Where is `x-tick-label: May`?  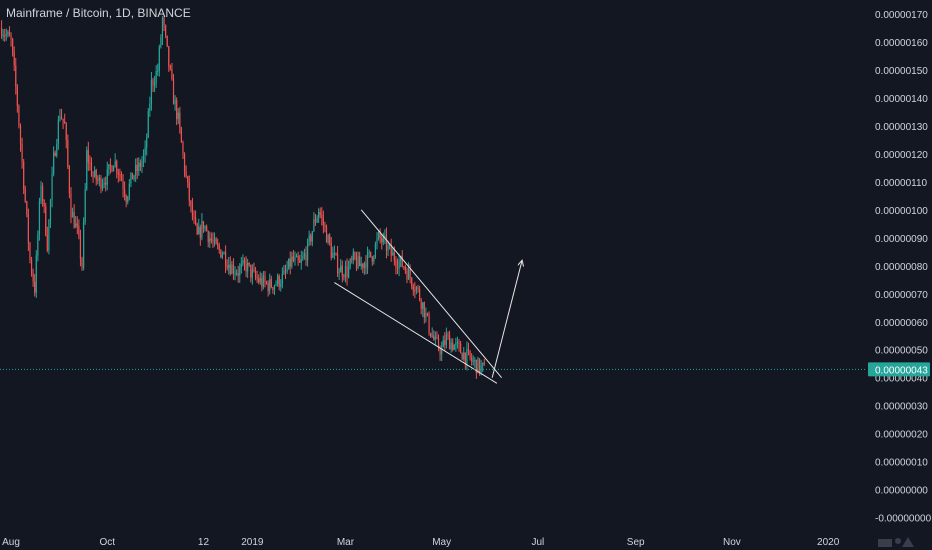 x-tick-label: May is located at coordinates (441, 542).